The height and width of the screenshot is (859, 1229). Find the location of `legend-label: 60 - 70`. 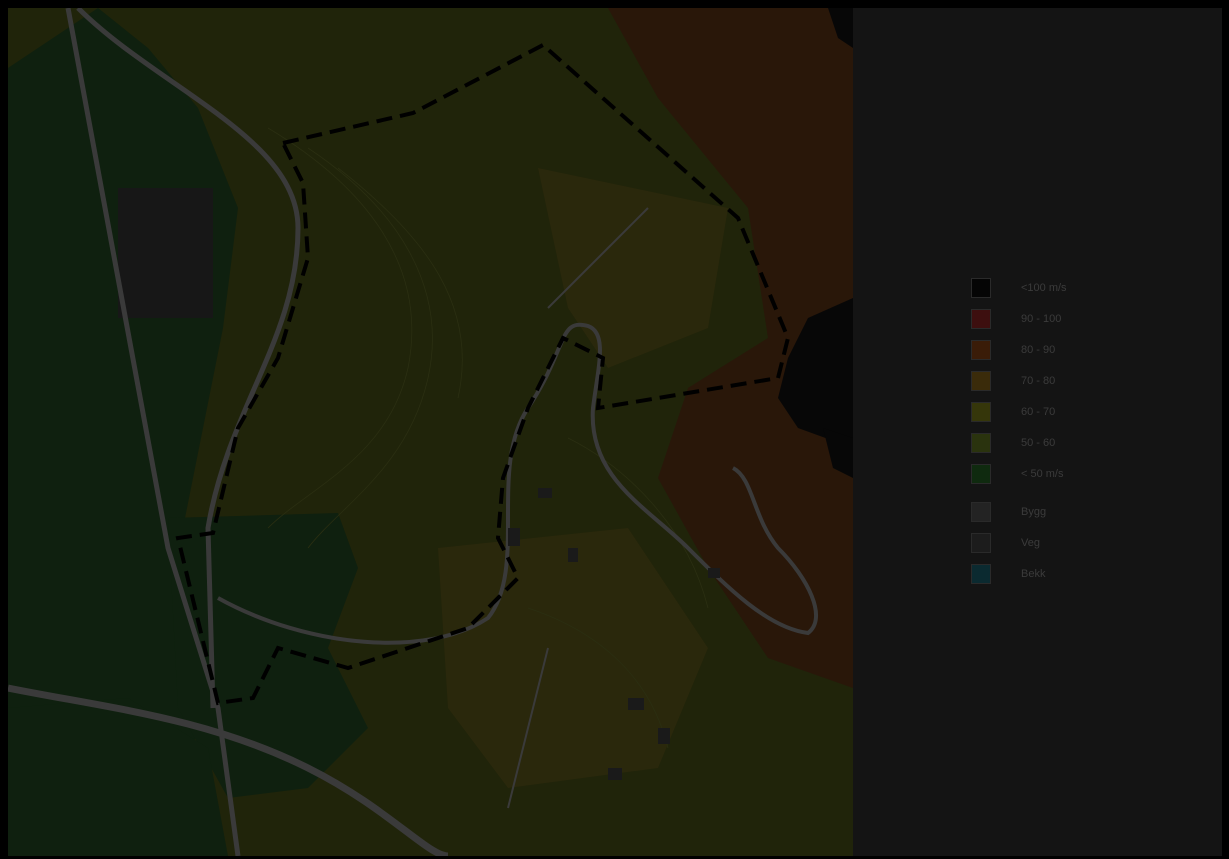

legend-label: 60 - 70 is located at coordinates (1038, 412).